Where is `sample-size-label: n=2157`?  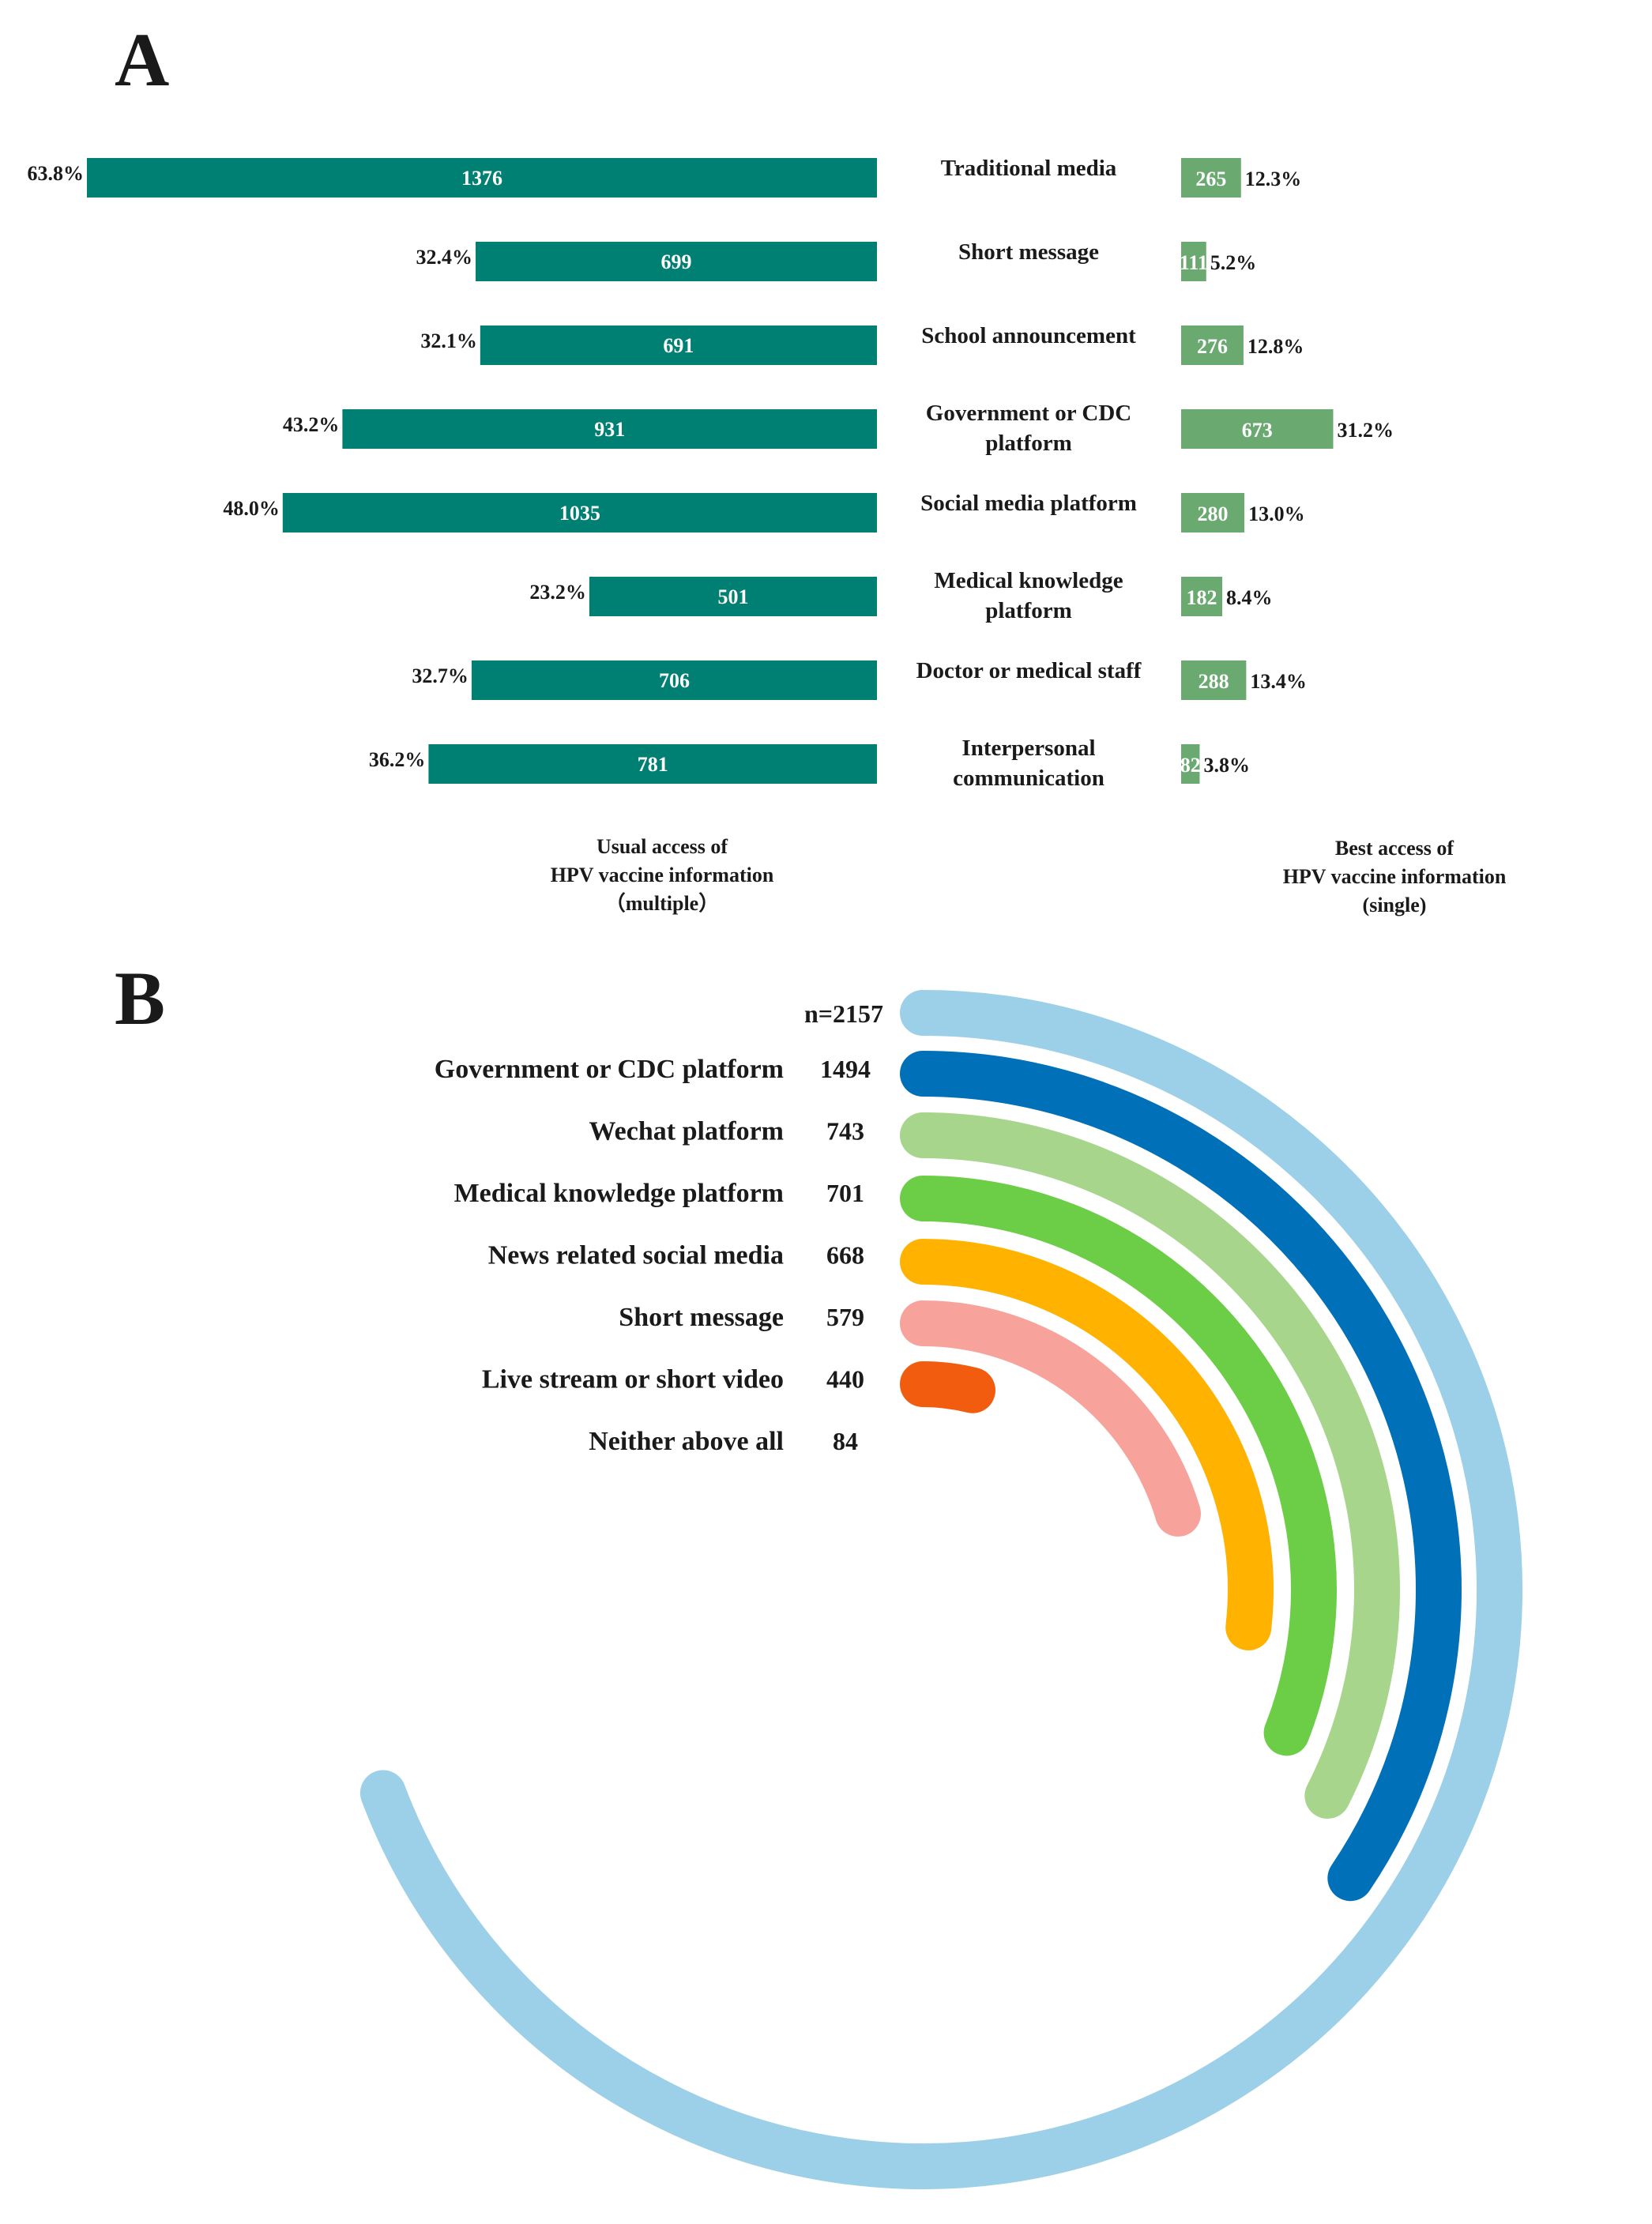 sample-size-label: n=2157 is located at coordinates (843, 1013).